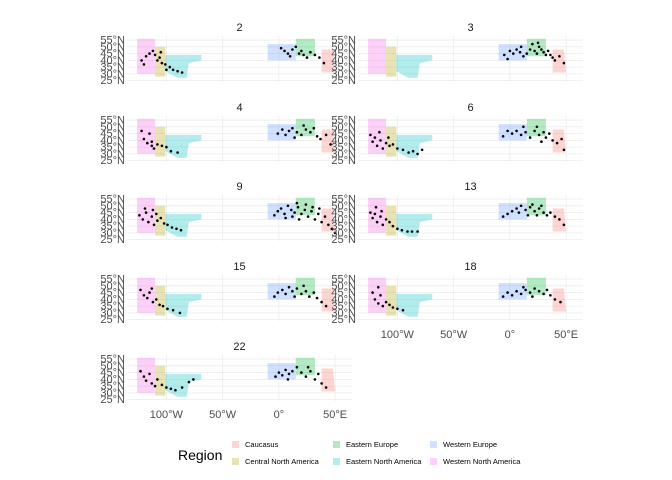 The width and height of the screenshot is (672, 480). I want to click on panel-3: 3 25°N30°N35°N40°N45°N50°N55°N, so click(457, 54).